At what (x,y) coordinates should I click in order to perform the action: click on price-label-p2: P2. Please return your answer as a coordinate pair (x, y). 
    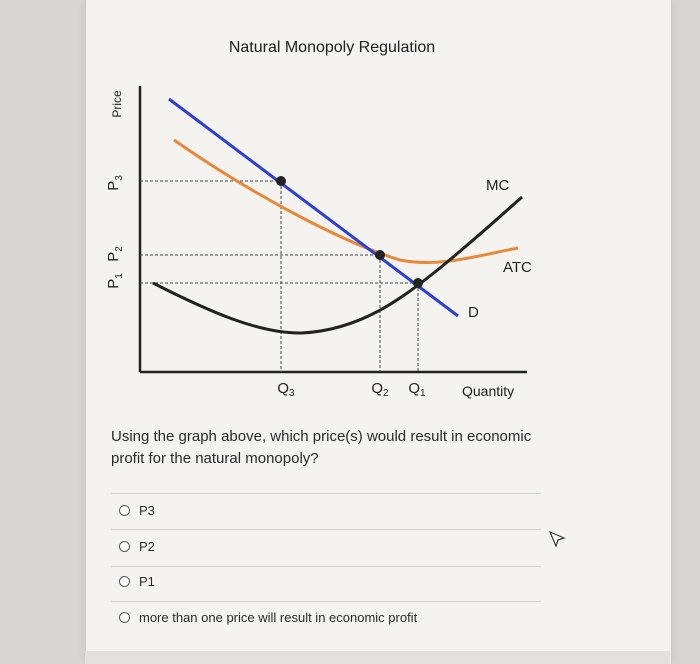
    Looking at the image, I should click on (115, 254).